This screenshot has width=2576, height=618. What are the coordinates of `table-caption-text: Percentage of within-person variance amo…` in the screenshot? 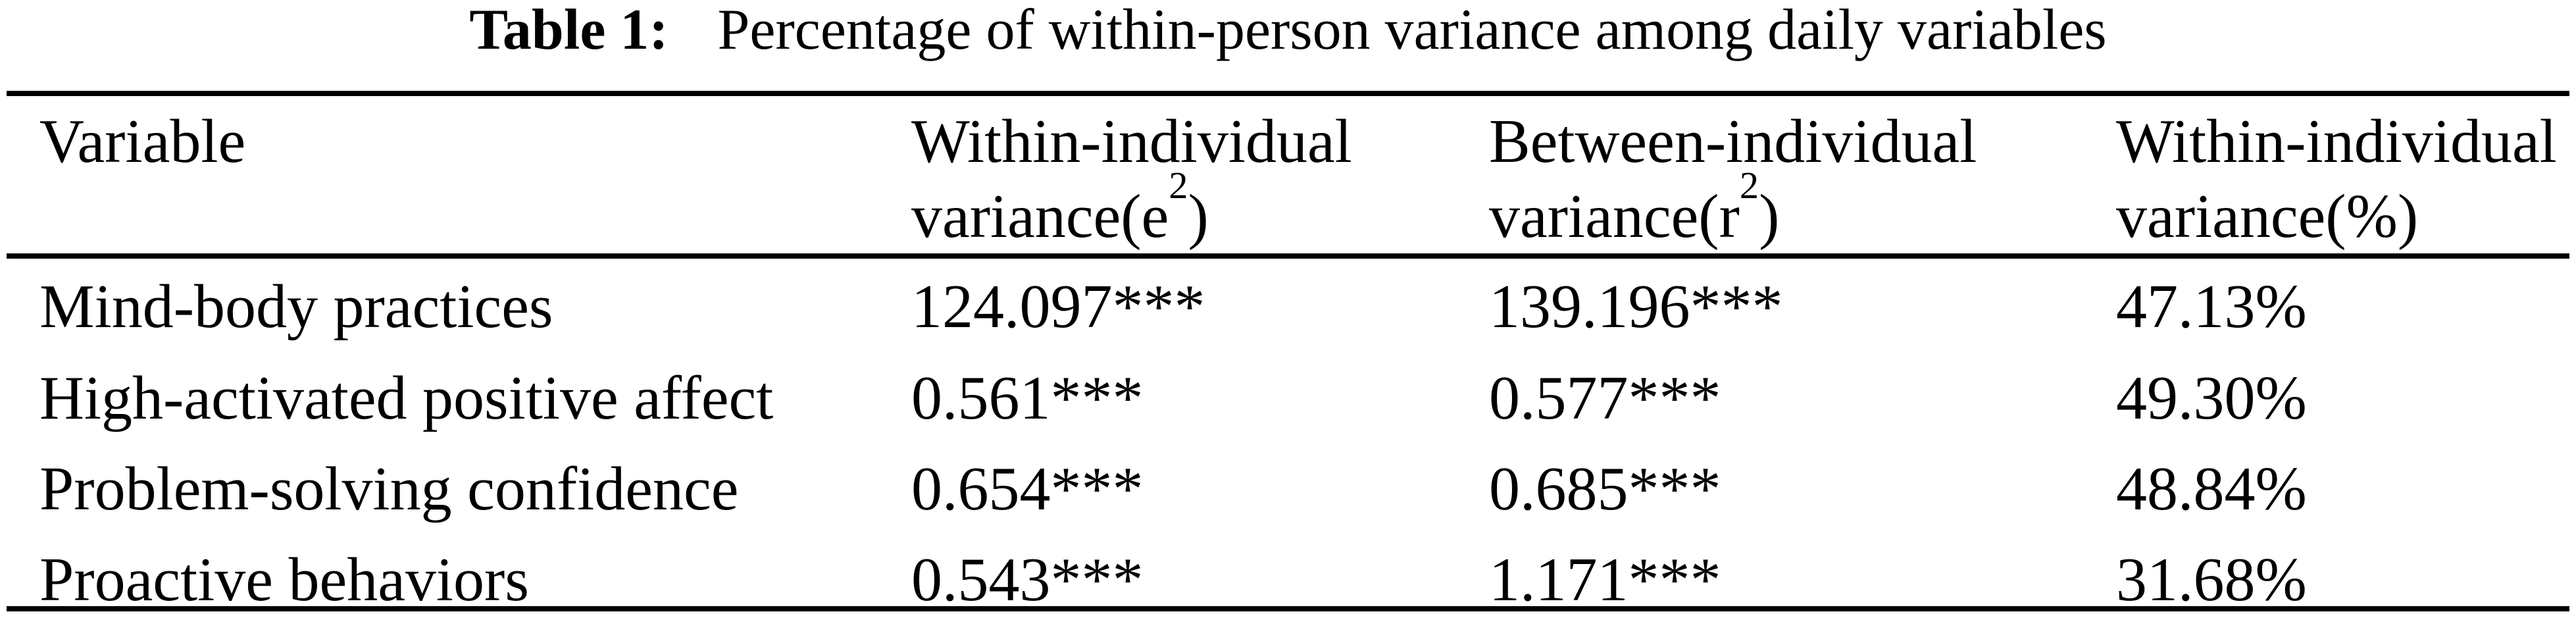 It's located at (1412, 31).